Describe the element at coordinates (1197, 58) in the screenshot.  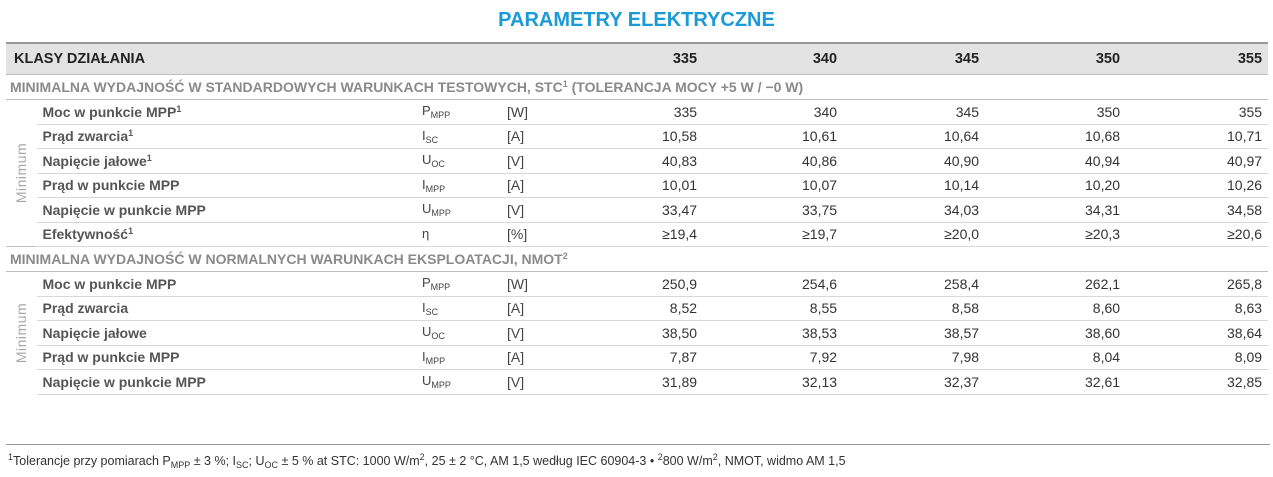
I see `header-class: 355` at that location.